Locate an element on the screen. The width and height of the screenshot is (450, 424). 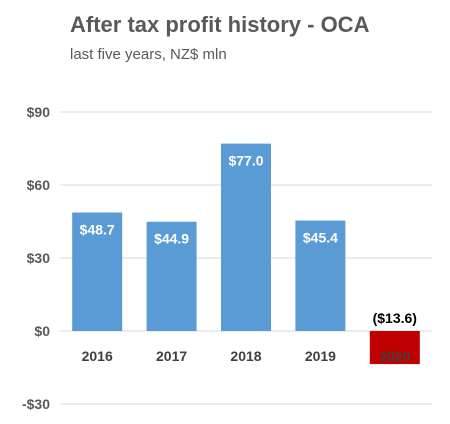
x-tick-label: 2018 is located at coordinates (245, 356).